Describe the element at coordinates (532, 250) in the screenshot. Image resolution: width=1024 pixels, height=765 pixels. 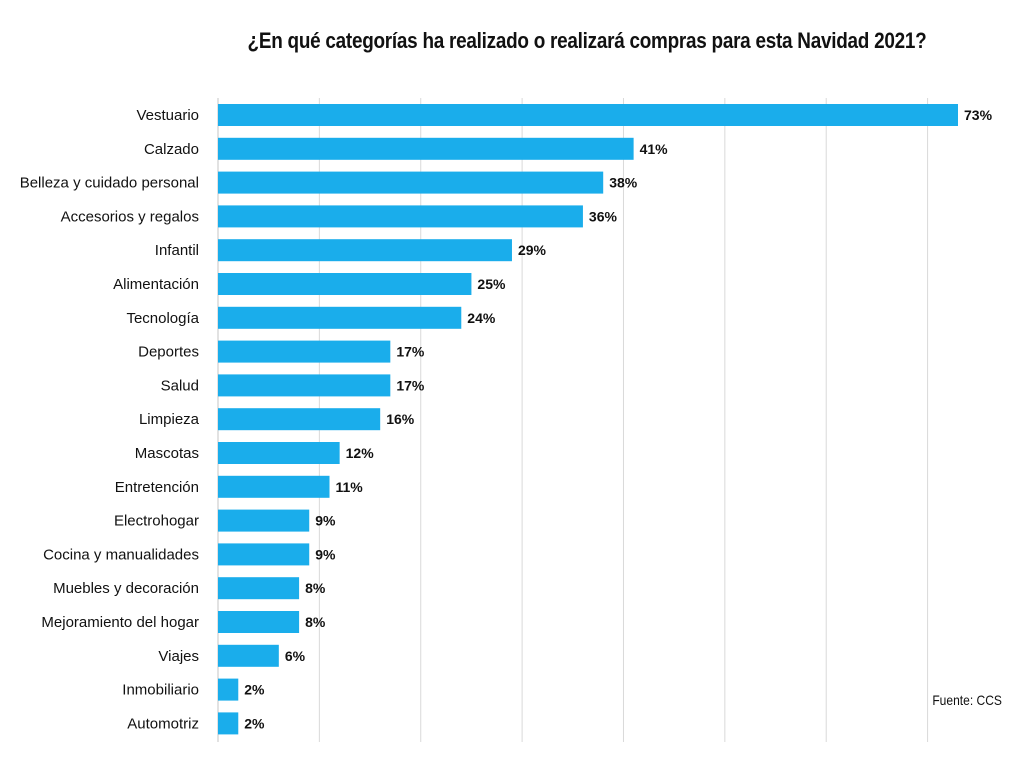
I see `value-label: 29%` at that location.